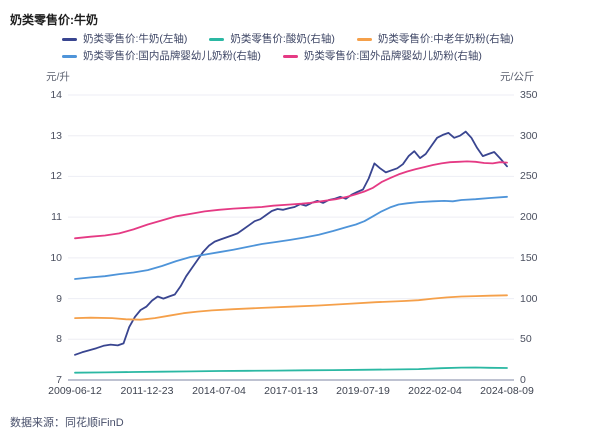 The image size is (600, 439). I want to click on legend-label: 奶类零售价:国外品牌婴幼儿奶粉(右轴), so click(392, 56).